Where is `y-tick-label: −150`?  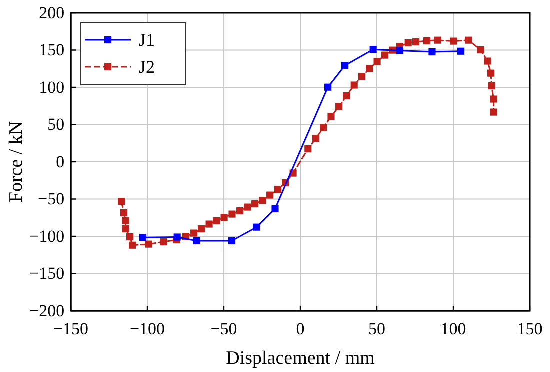
y-tick-label: −150 is located at coordinates (47, 274).